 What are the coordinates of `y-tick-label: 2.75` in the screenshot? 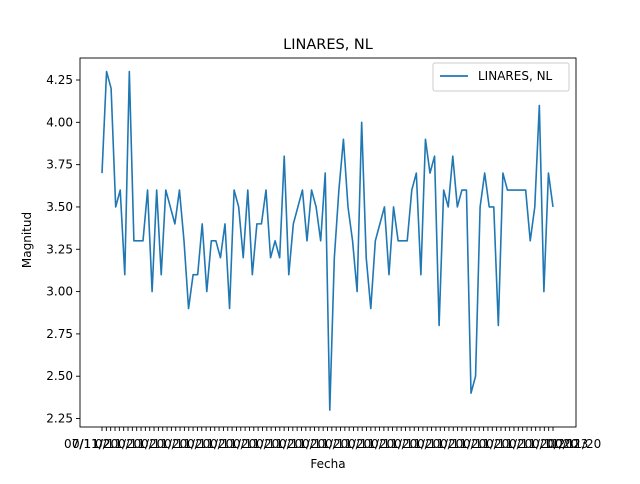 It's located at (59, 334).